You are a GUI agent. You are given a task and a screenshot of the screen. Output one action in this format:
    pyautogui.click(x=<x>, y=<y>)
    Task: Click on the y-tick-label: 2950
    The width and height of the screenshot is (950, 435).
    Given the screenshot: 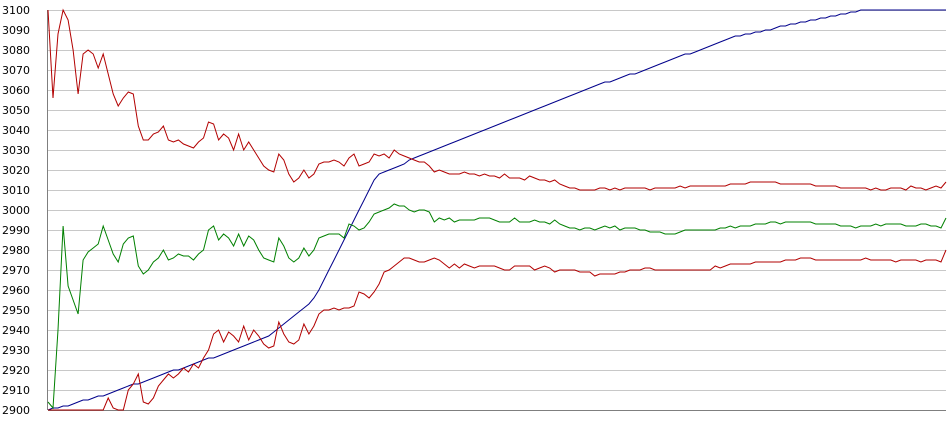 What is the action you would take?
    pyautogui.click(x=16, y=310)
    